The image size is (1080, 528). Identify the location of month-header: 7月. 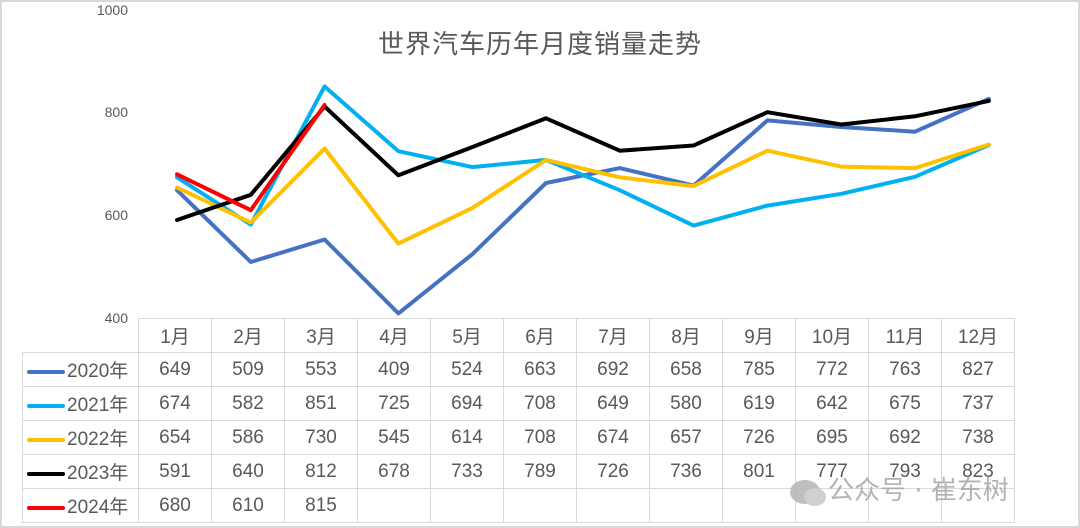
(613, 335).